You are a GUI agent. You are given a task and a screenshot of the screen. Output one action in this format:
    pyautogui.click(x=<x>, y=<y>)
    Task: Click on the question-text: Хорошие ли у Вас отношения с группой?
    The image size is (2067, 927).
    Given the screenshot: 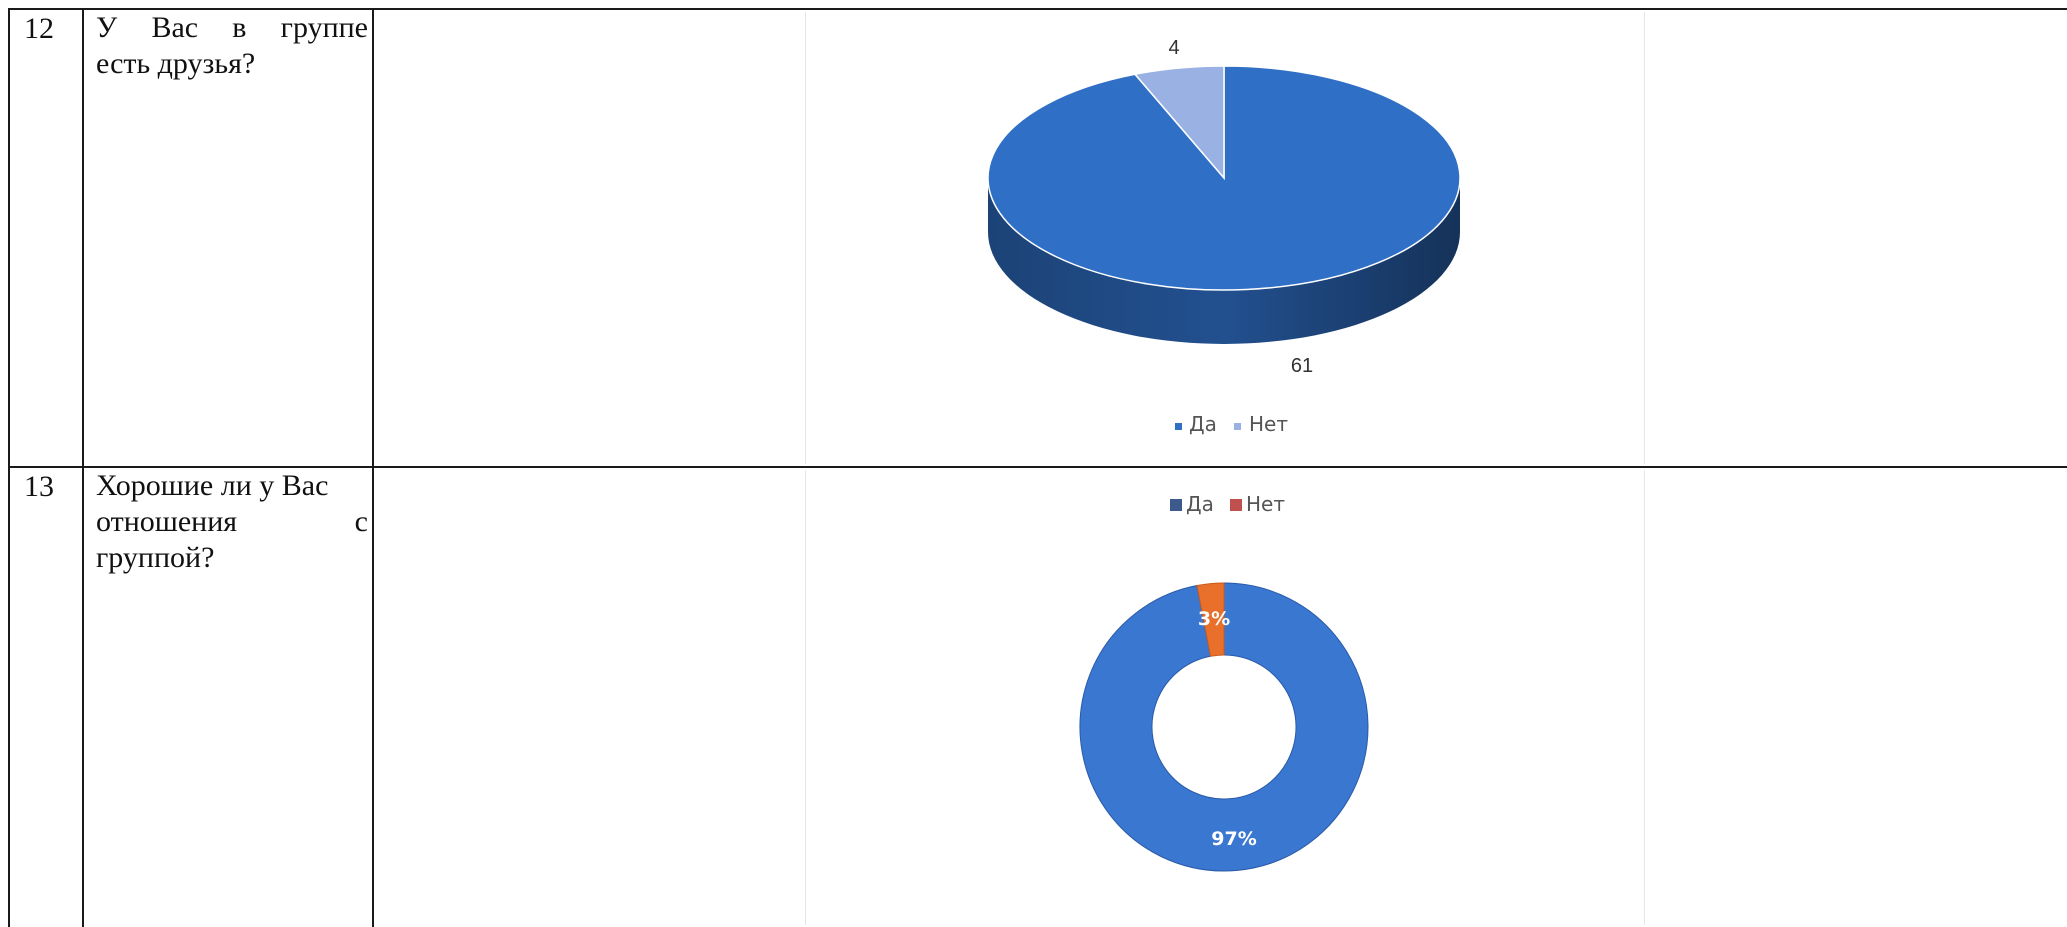 What is the action you would take?
    pyautogui.click(x=232, y=522)
    